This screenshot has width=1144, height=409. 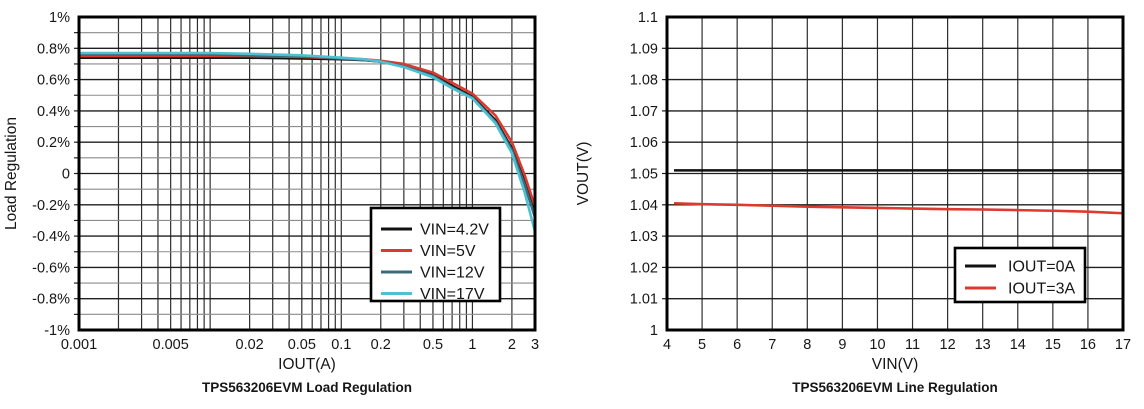 I want to click on x-tick-label: 6, so click(x=737, y=345).